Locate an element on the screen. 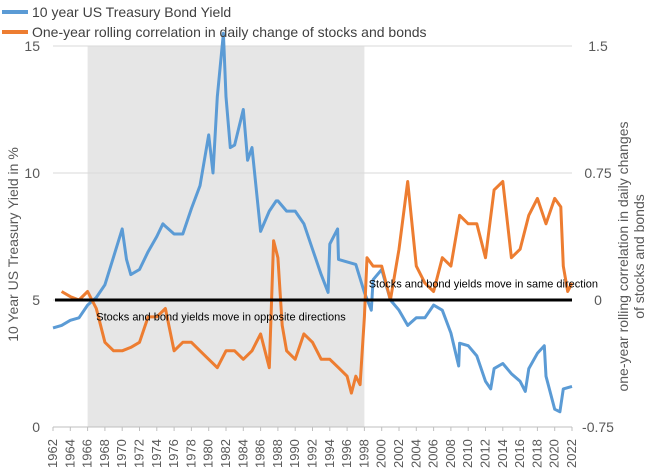  x-tick-label: 1972 is located at coordinates (139, 453).